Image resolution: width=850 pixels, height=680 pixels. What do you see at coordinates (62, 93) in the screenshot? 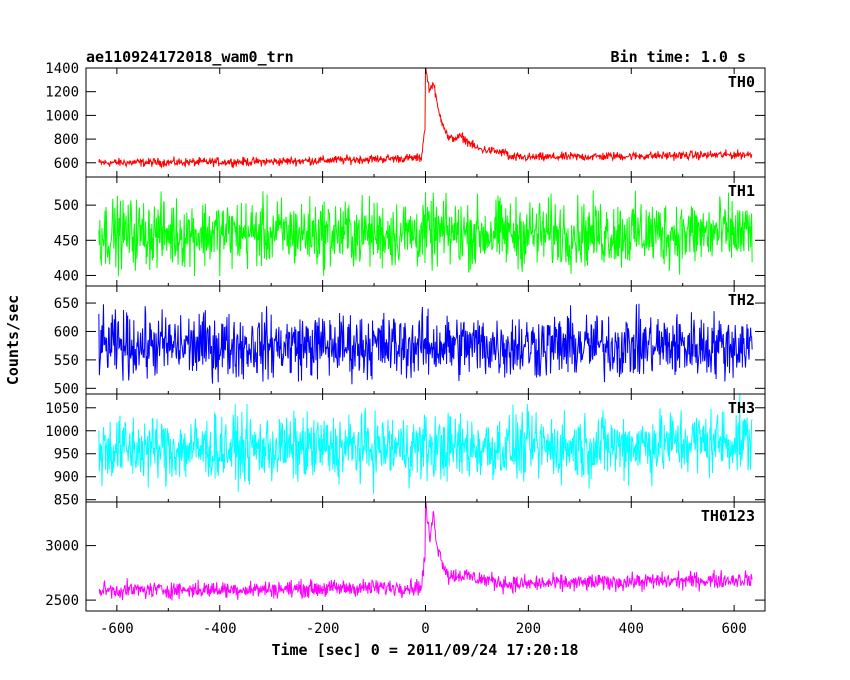
I see `y-tick-label: 1200` at bounding box center [62, 93].